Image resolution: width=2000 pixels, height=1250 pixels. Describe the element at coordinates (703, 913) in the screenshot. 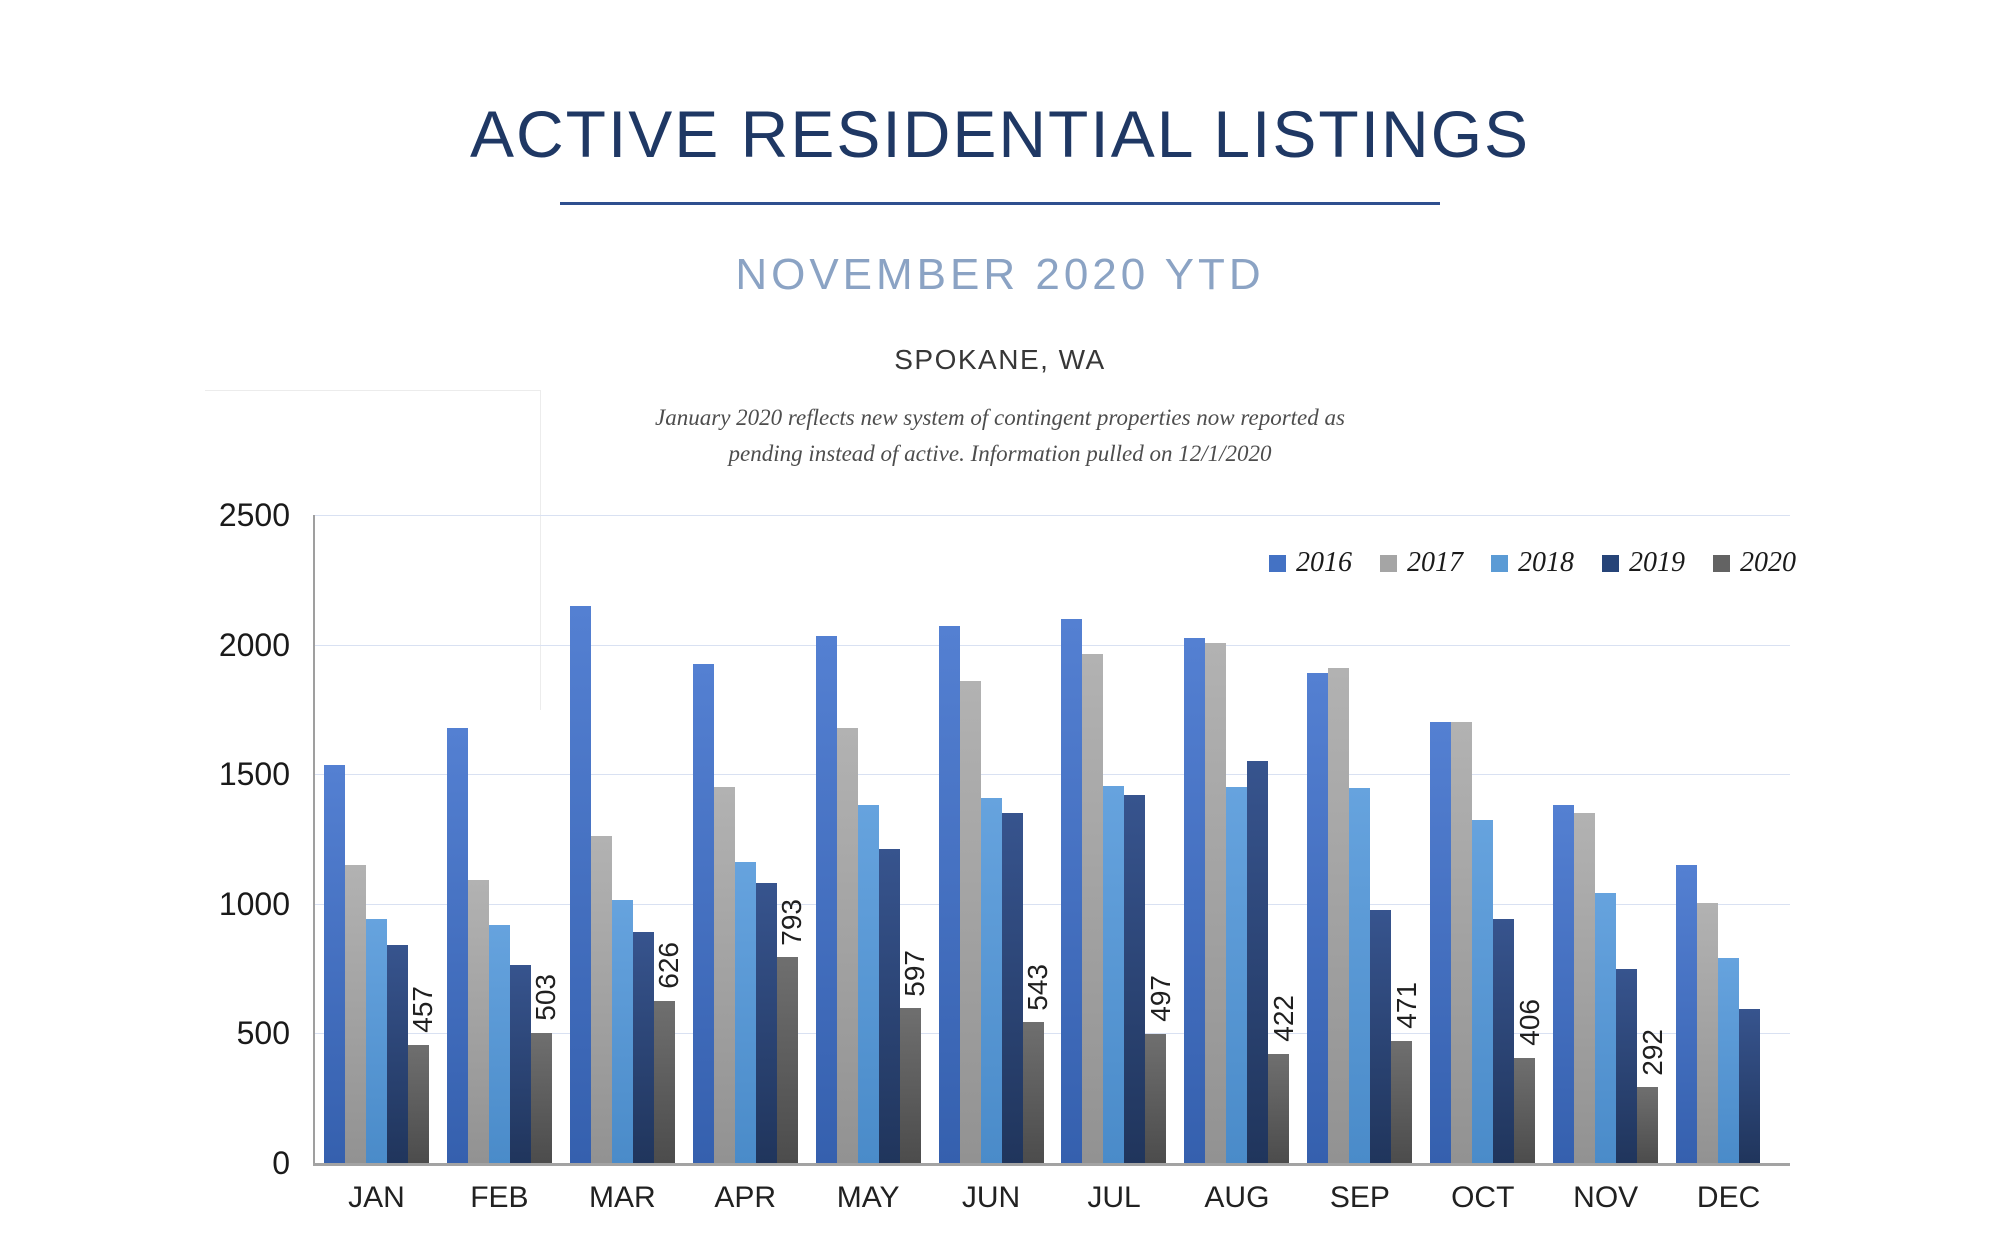

I see `bar-2016-apr` at that location.